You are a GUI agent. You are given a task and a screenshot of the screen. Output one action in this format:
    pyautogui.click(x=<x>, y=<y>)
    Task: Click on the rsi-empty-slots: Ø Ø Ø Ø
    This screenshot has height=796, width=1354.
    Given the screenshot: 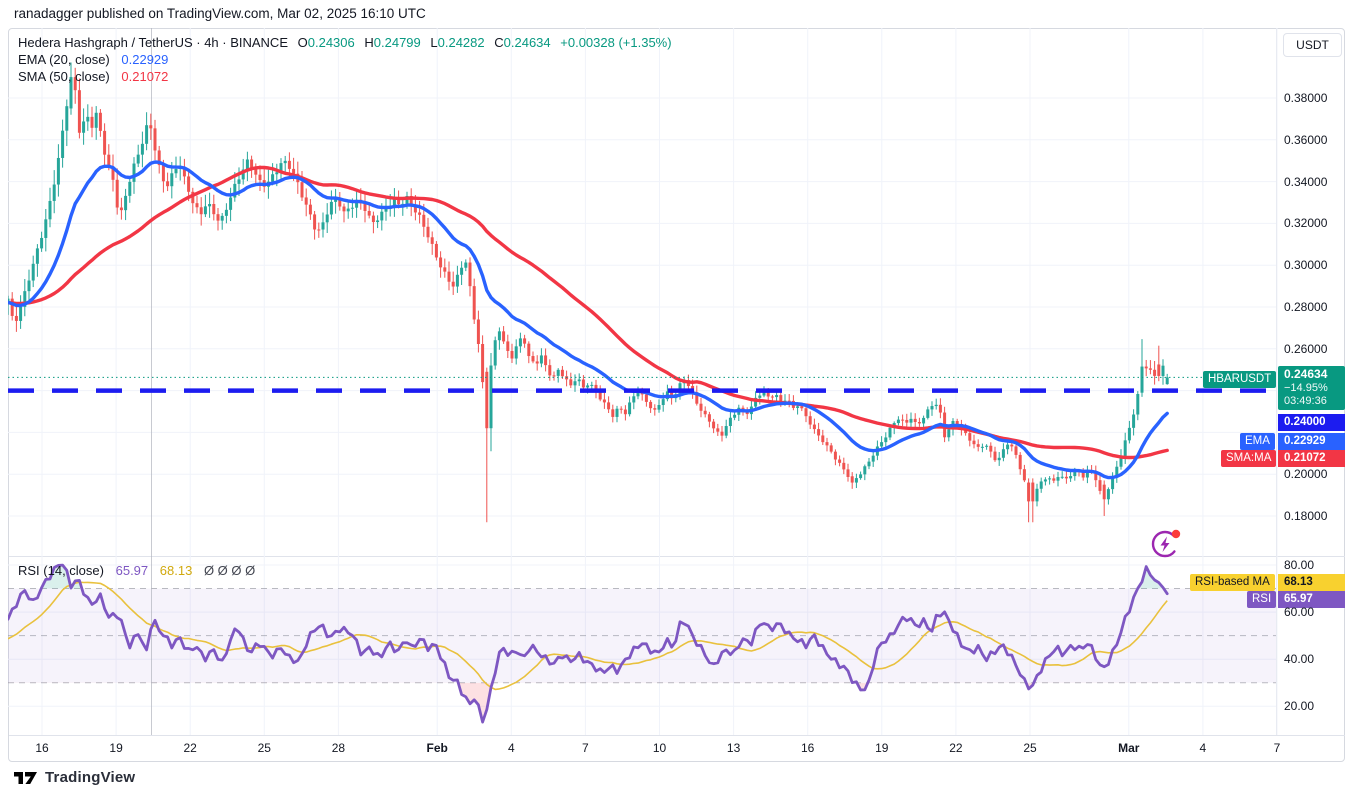 What is the action you would take?
    pyautogui.click(x=229, y=570)
    